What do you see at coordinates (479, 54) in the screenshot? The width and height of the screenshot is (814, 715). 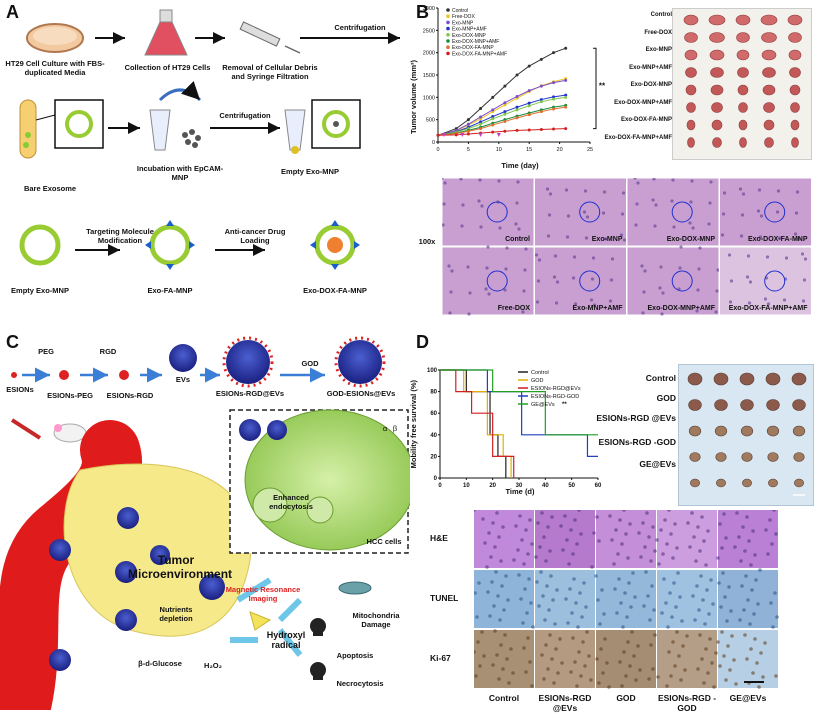 I see `legend-label: Exo-DOX-FA-MNP+AMF` at bounding box center [479, 54].